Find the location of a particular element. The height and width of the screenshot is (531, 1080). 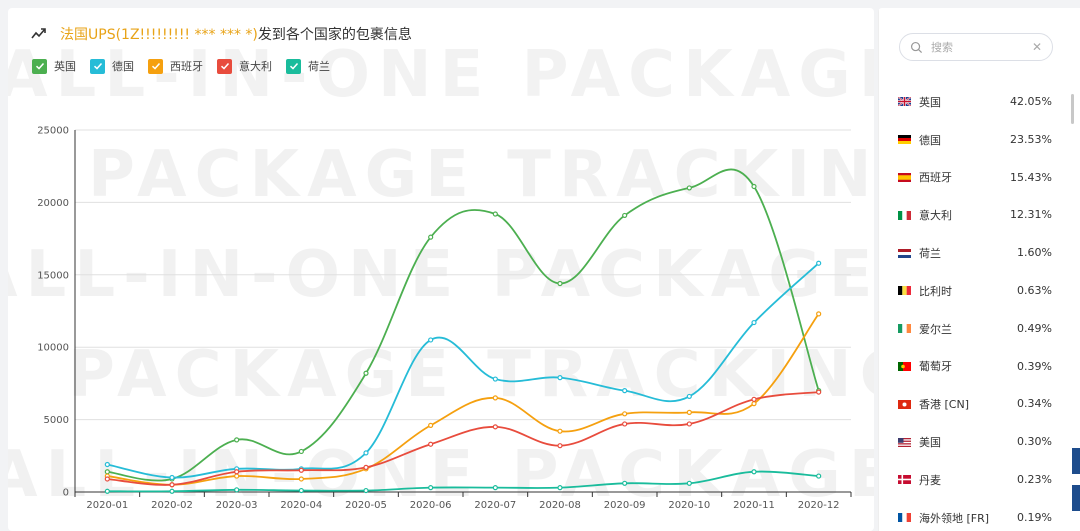

search-input is located at coordinates (981, 47).